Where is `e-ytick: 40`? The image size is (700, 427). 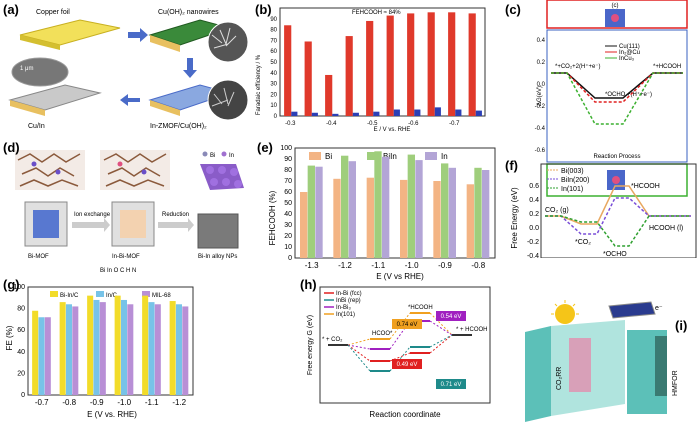
e-ytick: 40 is located at coordinates (288, 214).